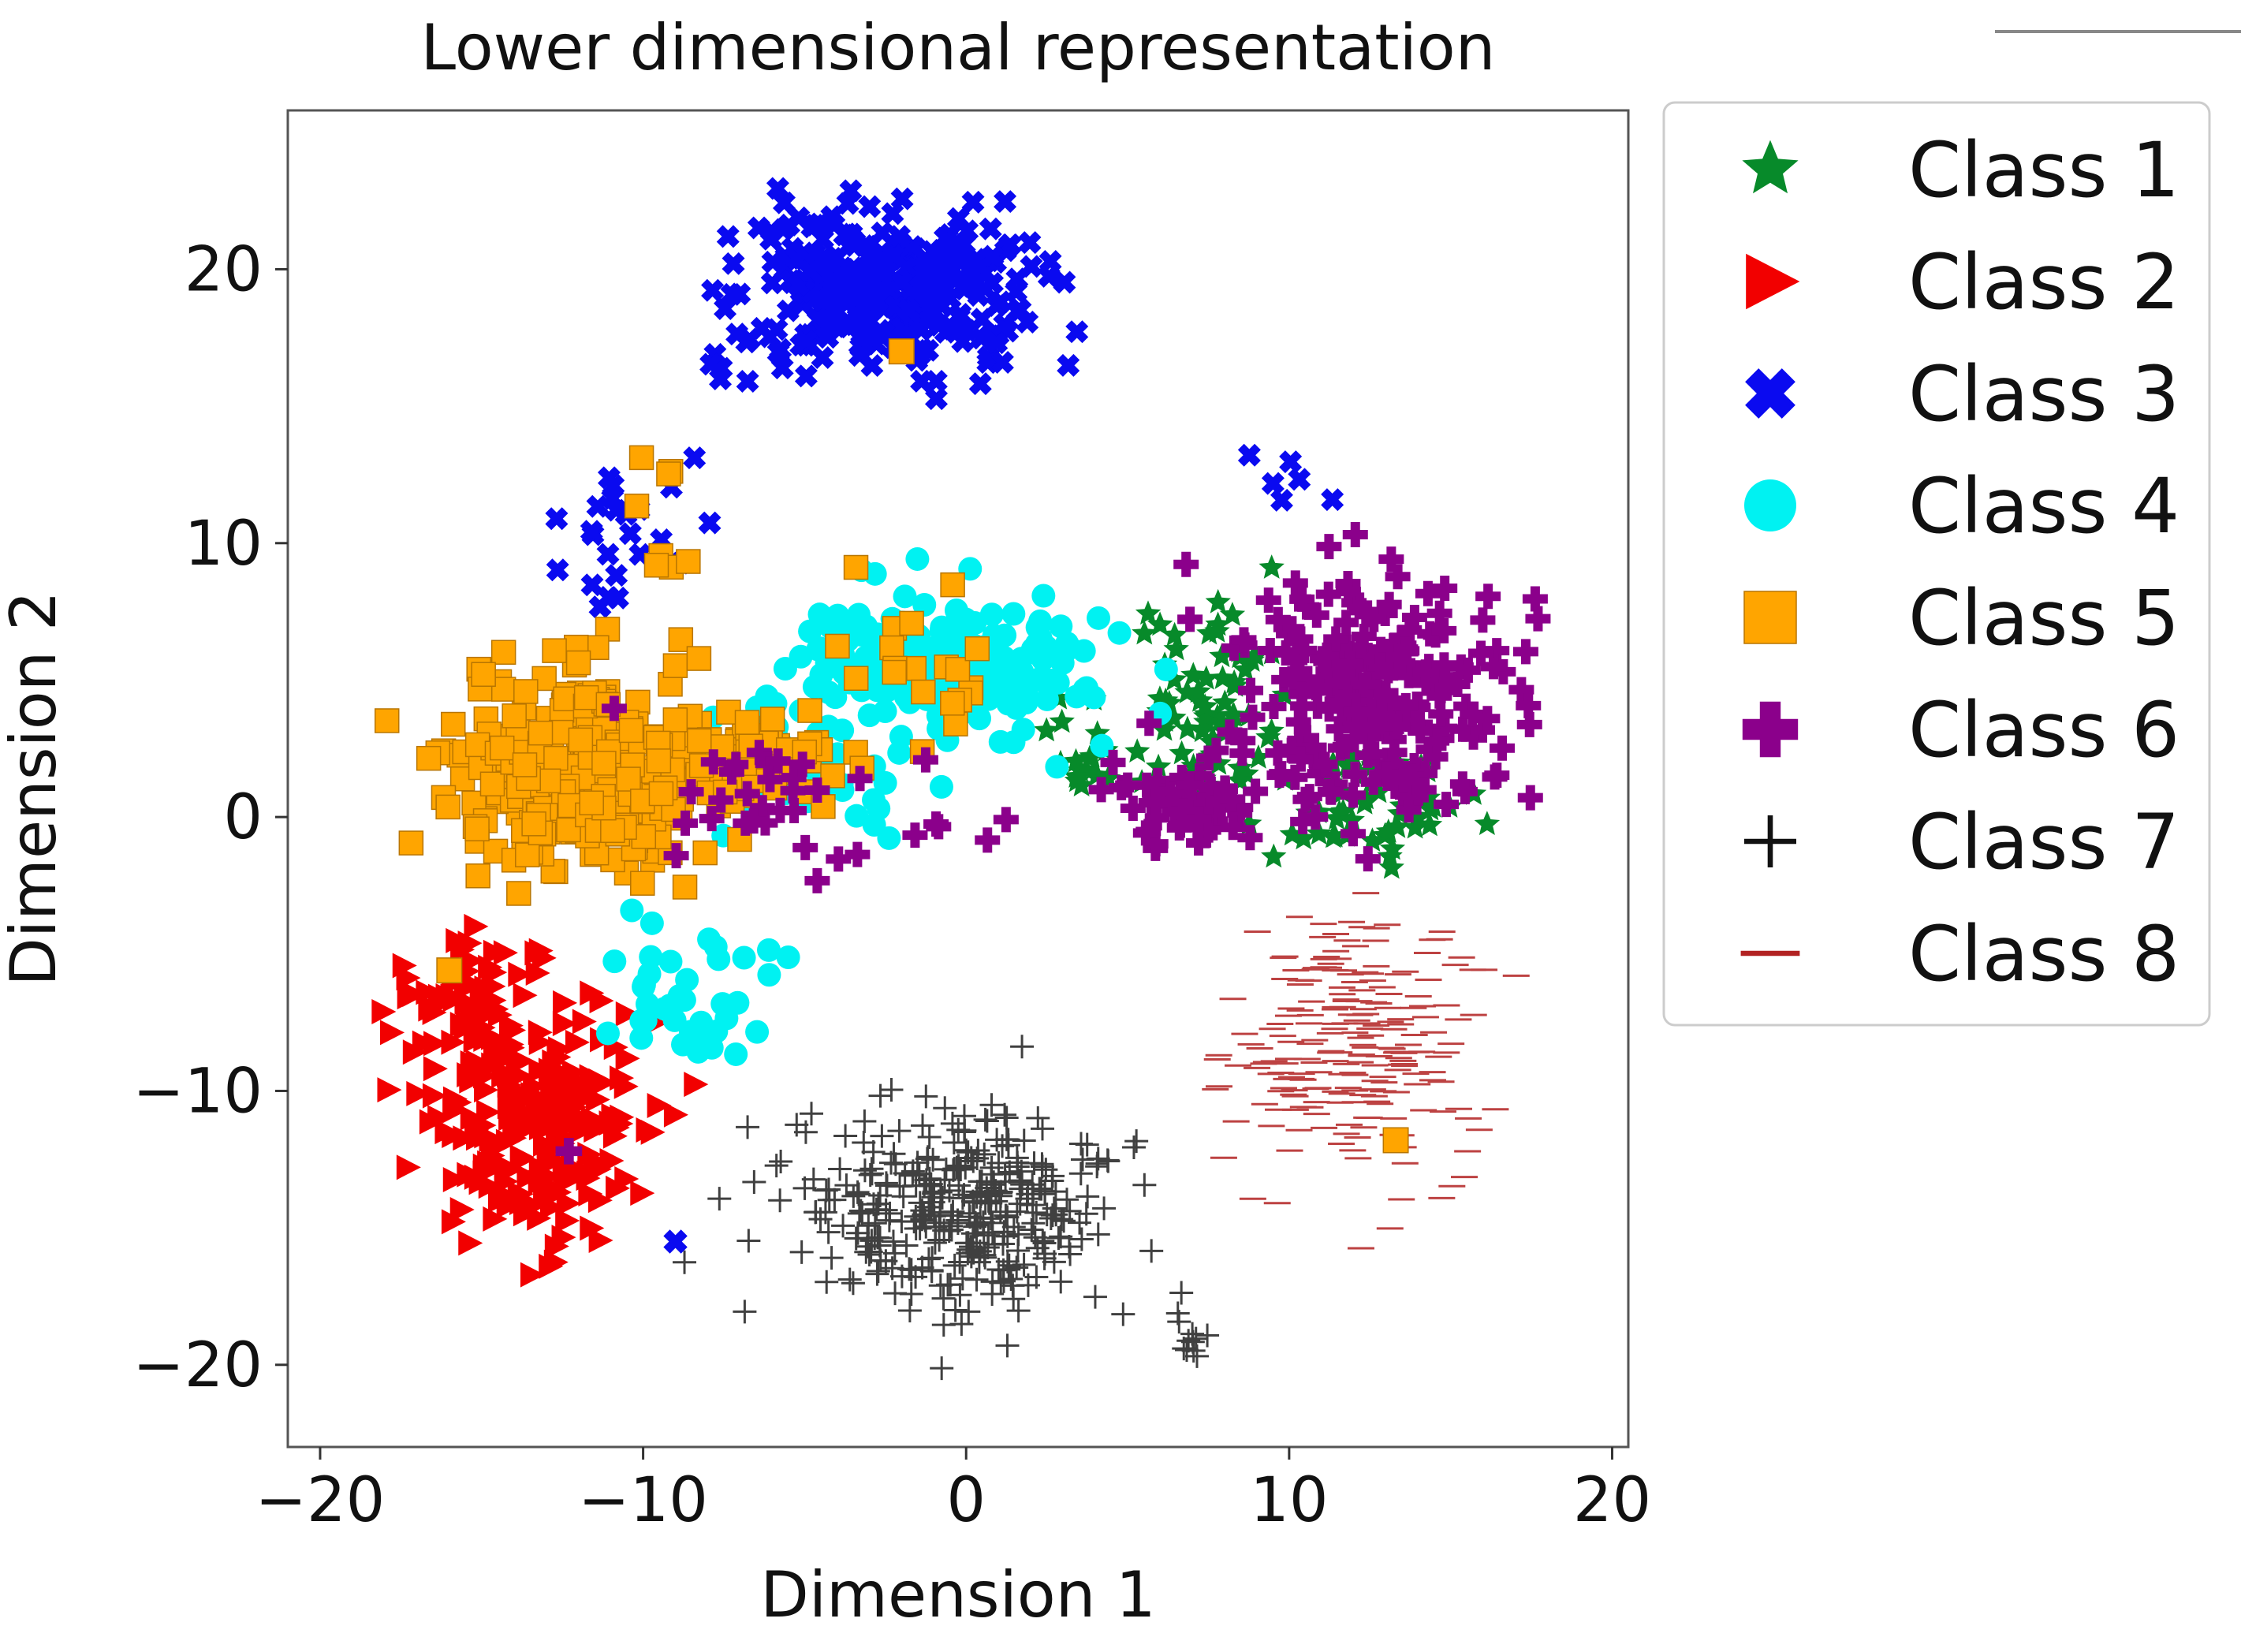  What do you see at coordinates (944, 398) in the screenshot?
I see `class-3-series` at bounding box center [944, 398].